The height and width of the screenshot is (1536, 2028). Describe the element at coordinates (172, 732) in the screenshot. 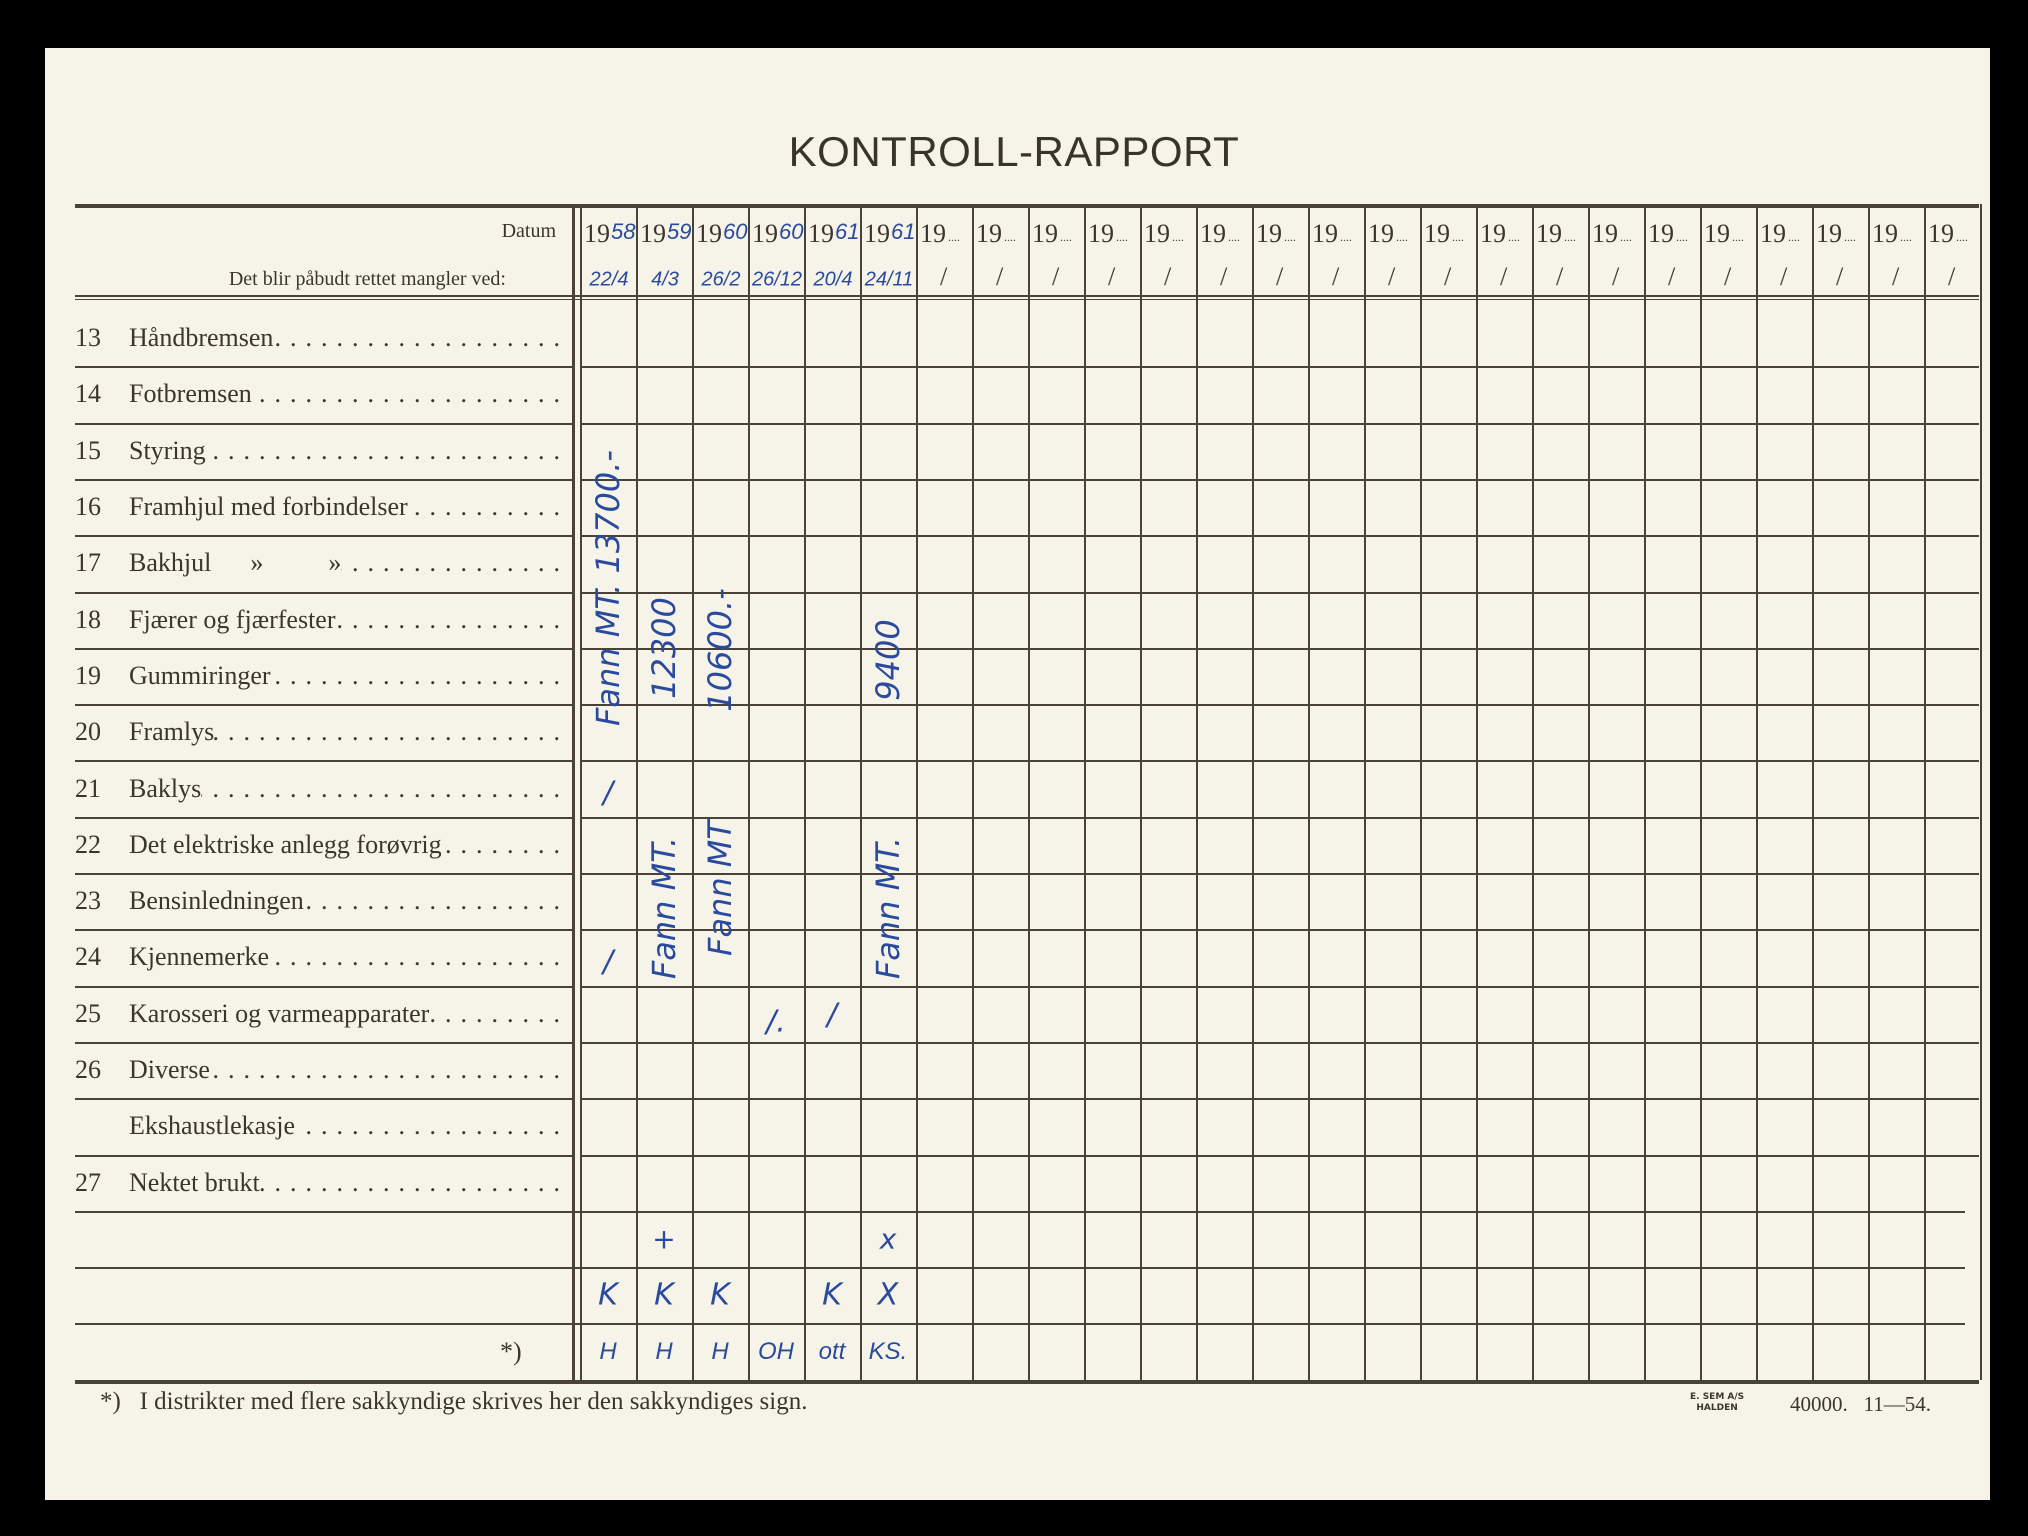

I see `item-label: Framlys` at that location.